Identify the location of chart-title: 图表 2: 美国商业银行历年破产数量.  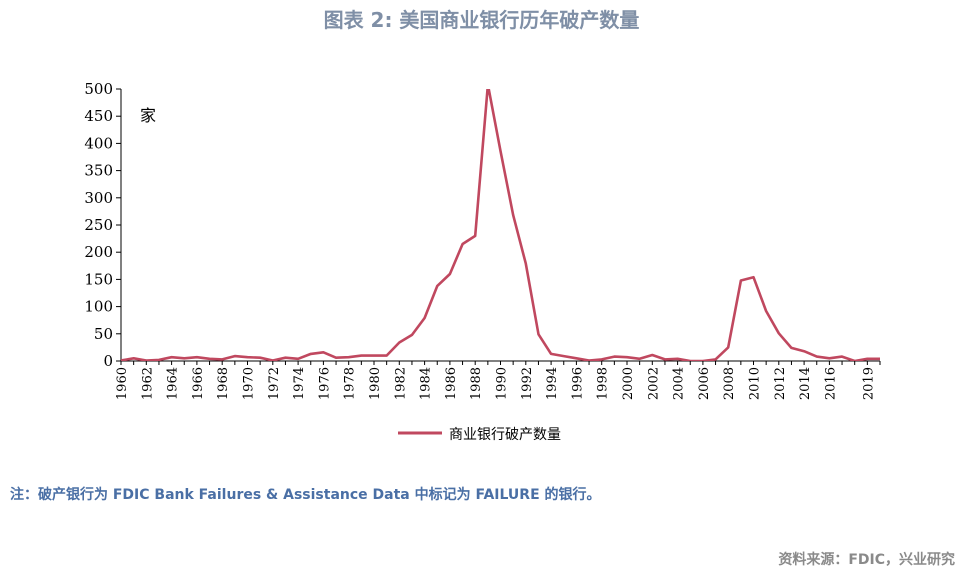
(481, 20).